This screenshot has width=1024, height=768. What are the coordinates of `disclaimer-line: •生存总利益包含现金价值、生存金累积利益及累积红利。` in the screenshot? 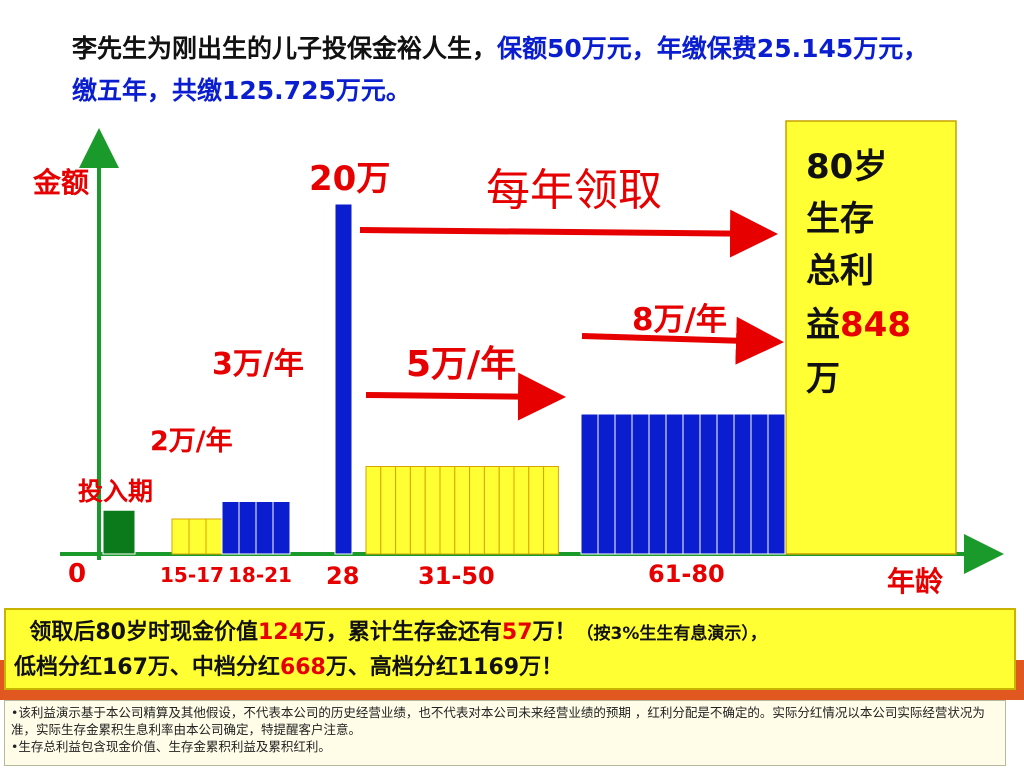 It's located at (171, 746).